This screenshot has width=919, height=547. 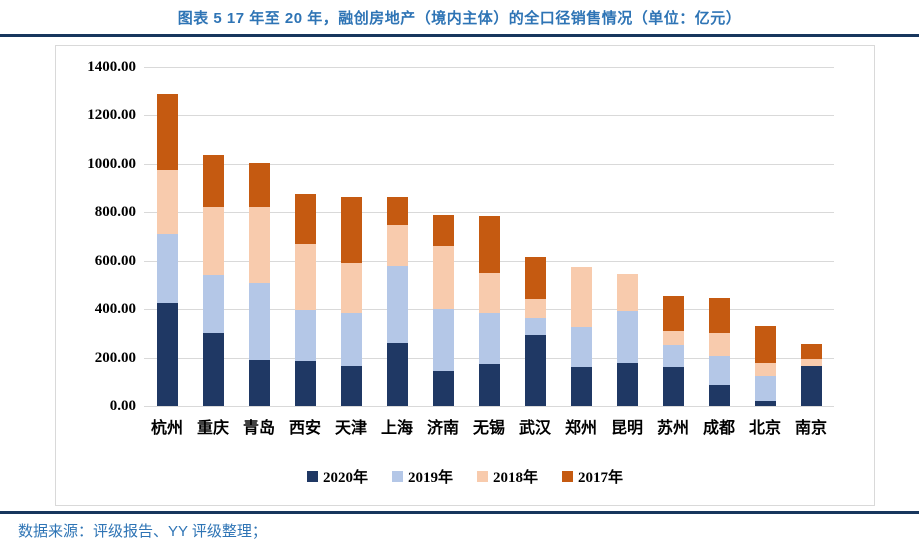 What do you see at coordinates (459, 512) in the screenshot?
I see `bottom-rule` at bounding box center [459, 512].